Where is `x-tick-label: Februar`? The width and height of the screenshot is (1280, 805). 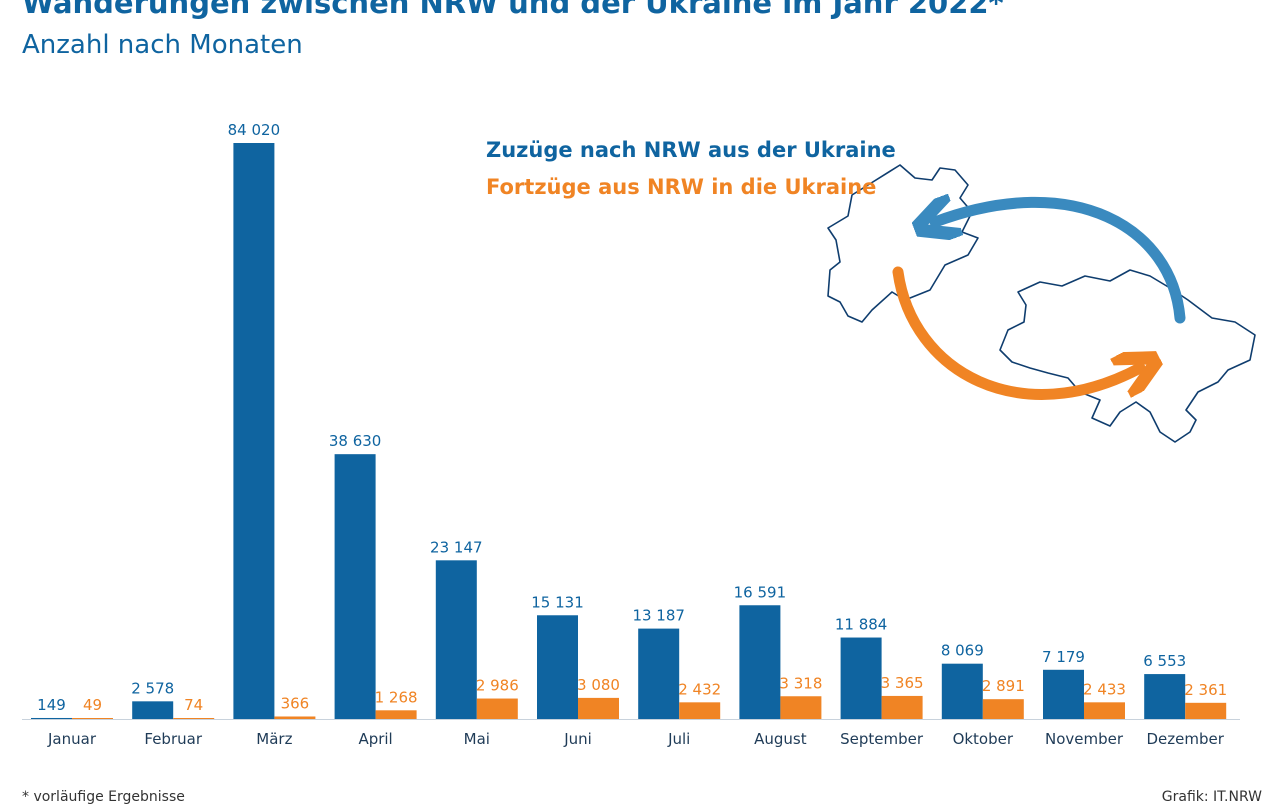 x-tick-label: Februar is located at coordinates (173, 739).